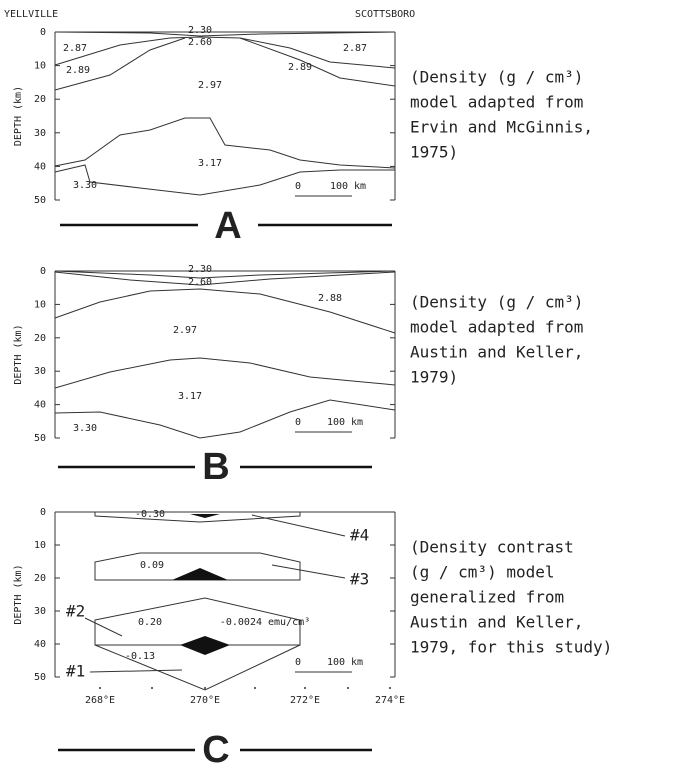 The width and height of the screenshot is (678, 770). Describe the element at coordinates (487, 597) in the screenshot. I see `caption-line: generalized from` at that location.